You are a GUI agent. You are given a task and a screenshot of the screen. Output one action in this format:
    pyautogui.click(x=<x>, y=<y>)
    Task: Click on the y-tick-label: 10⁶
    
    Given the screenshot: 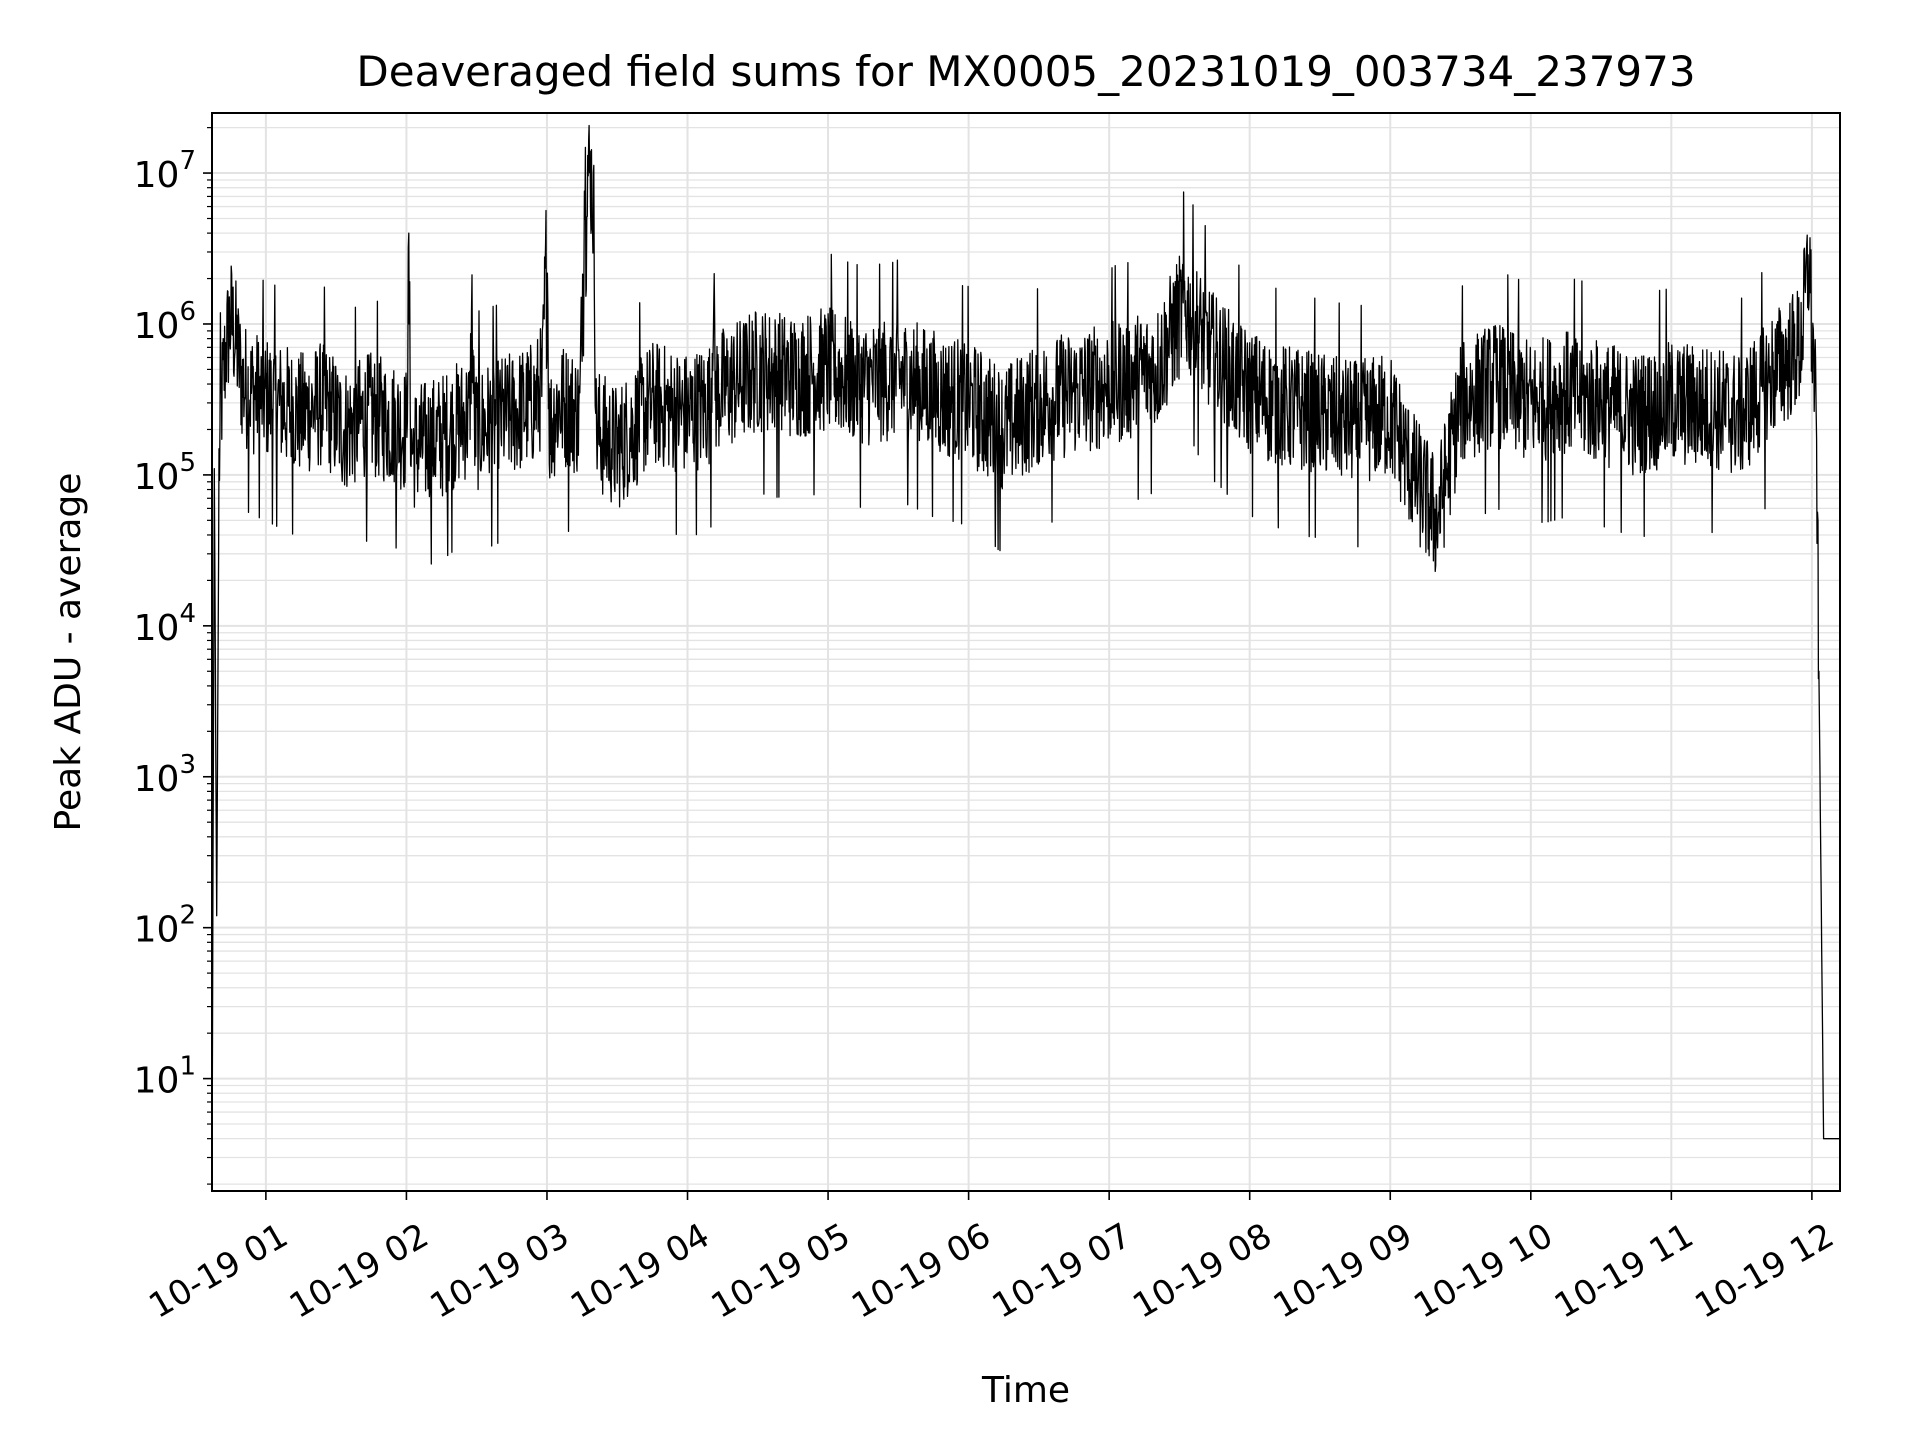 What is the action you would take?
    pyautogui.click(x=165, y=322)
    